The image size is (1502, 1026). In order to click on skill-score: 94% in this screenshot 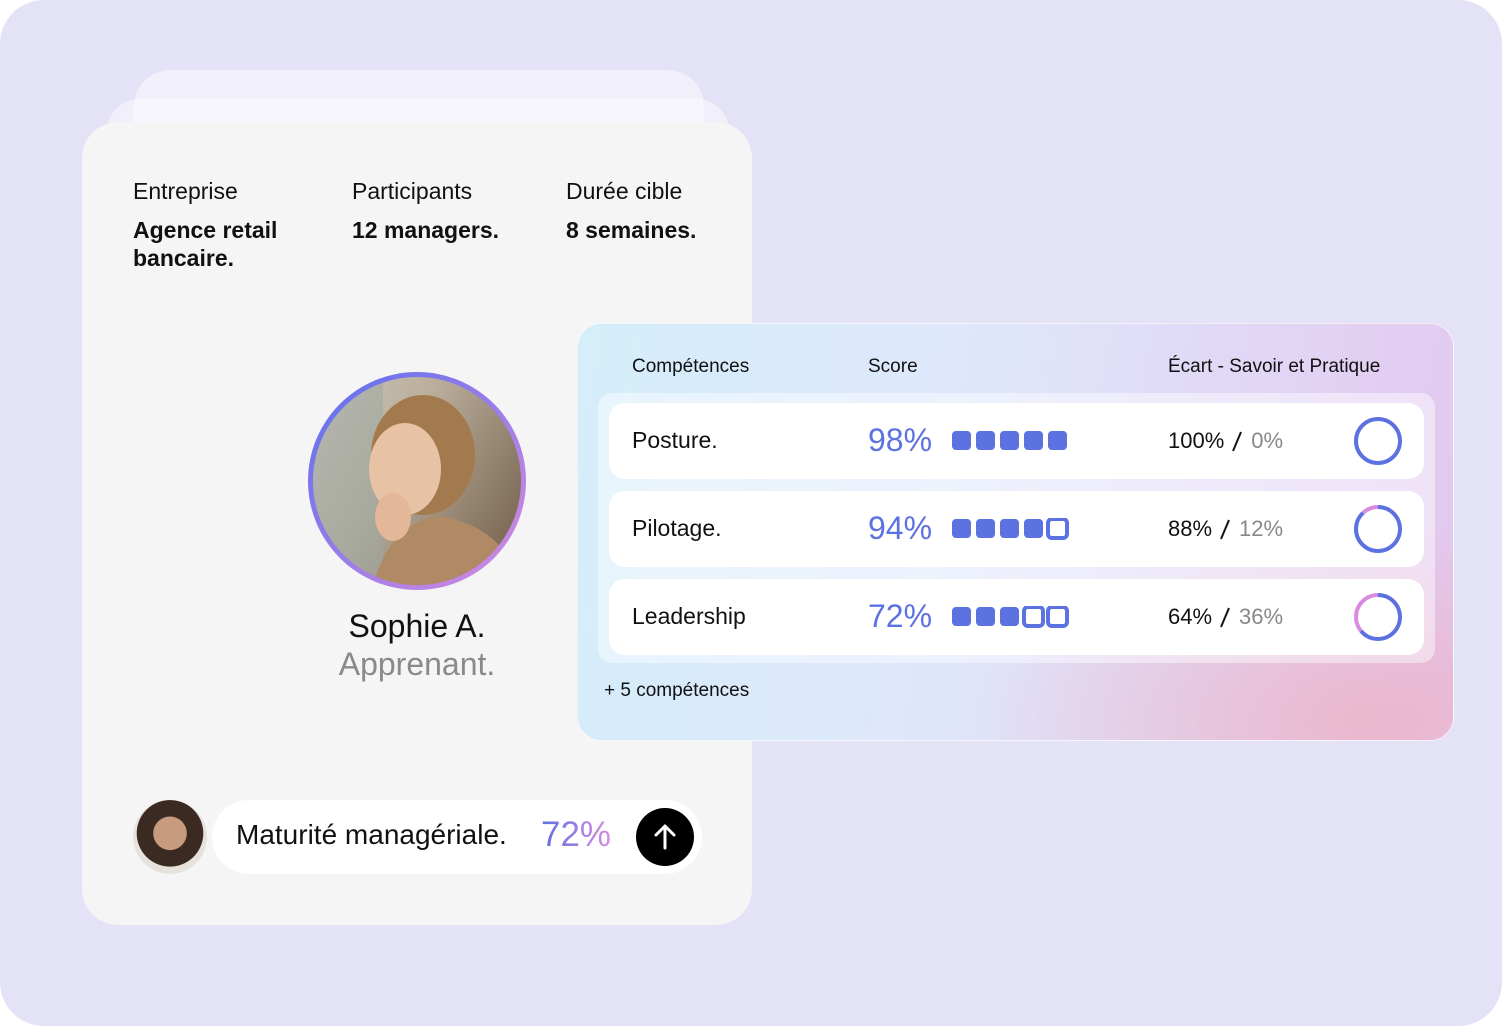, I will do `click(900, 528)`.